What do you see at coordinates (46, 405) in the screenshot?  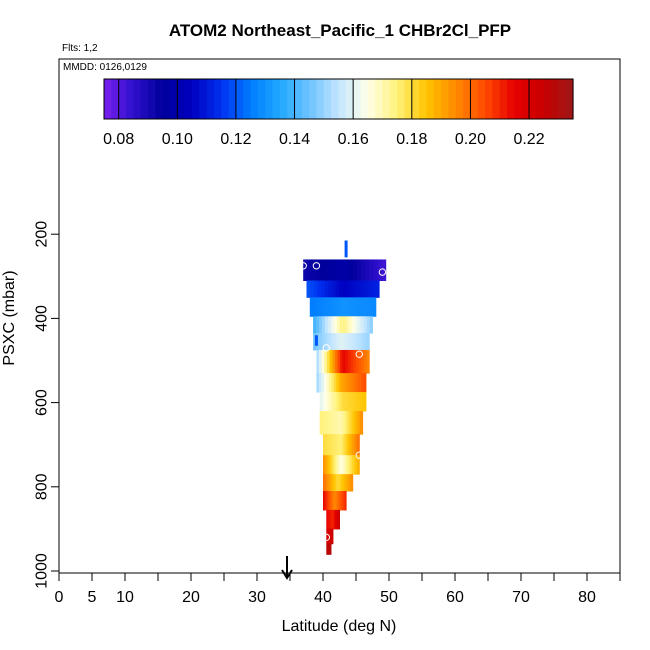 I see `y-axis: 200 400 600 800 1000` at bounding box center [46, 405].